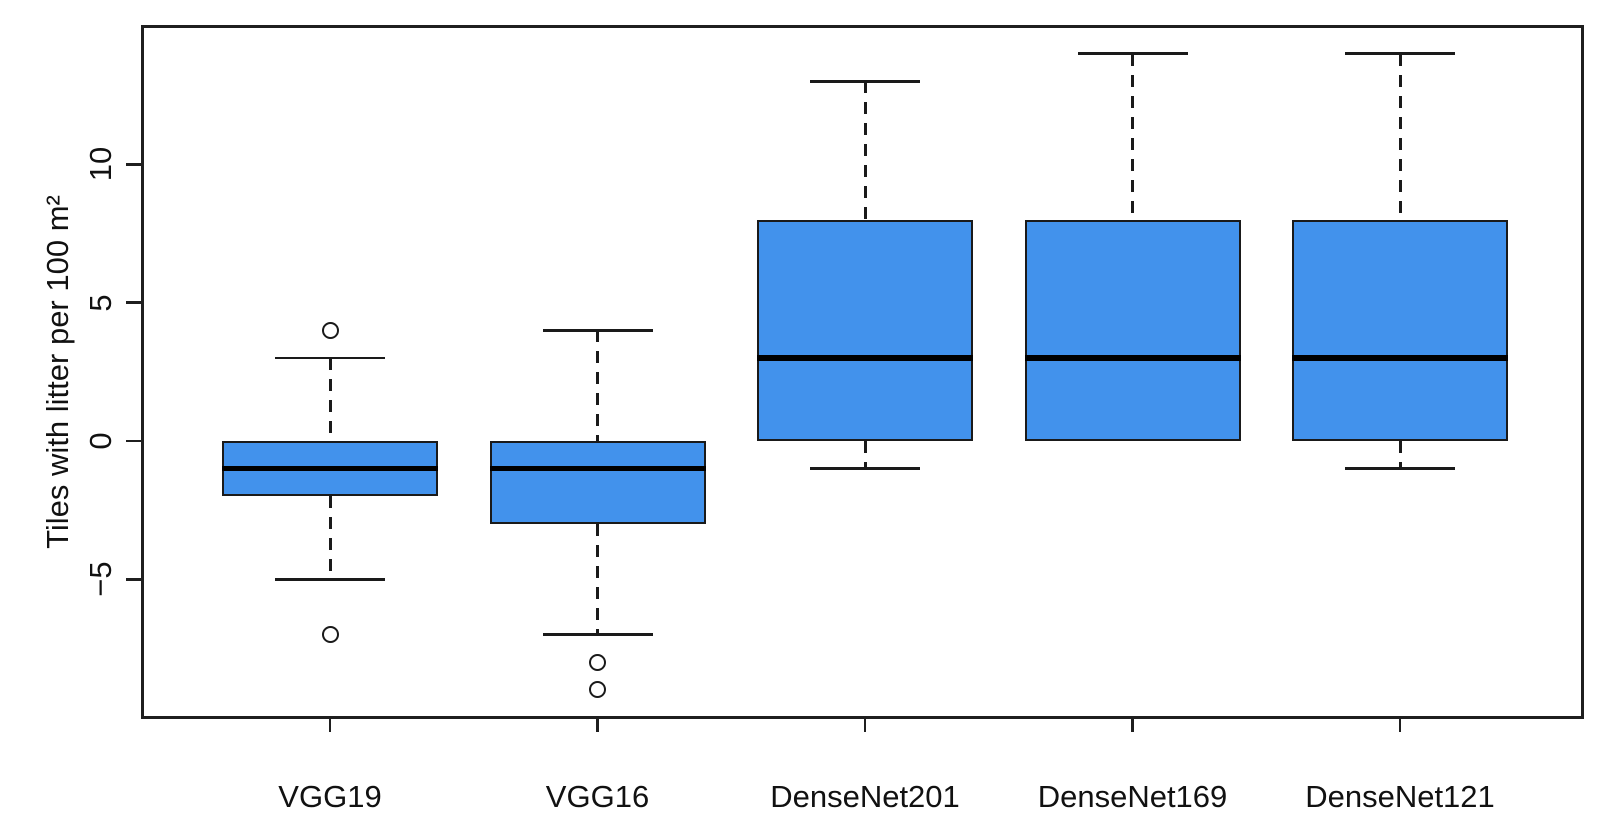 This screenshot has width=1618, height=822. What do you see at coordinates (57, 372) in the screenshot?
I see `y-axis-title: Tiles with litter per 100 m²` at bounding box center [57, 372].